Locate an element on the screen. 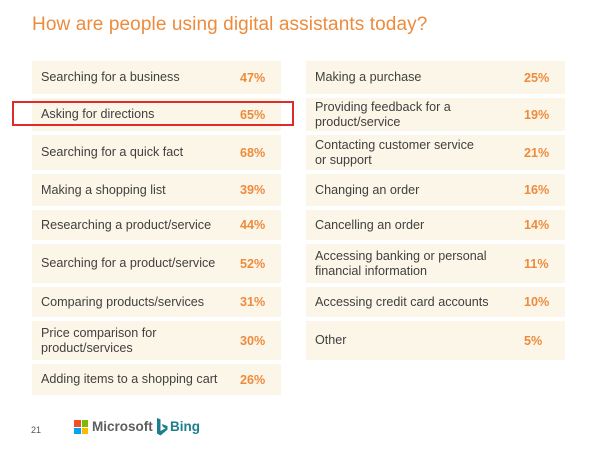  bing-wordmark: Bing is located at coordinates (185, 426).